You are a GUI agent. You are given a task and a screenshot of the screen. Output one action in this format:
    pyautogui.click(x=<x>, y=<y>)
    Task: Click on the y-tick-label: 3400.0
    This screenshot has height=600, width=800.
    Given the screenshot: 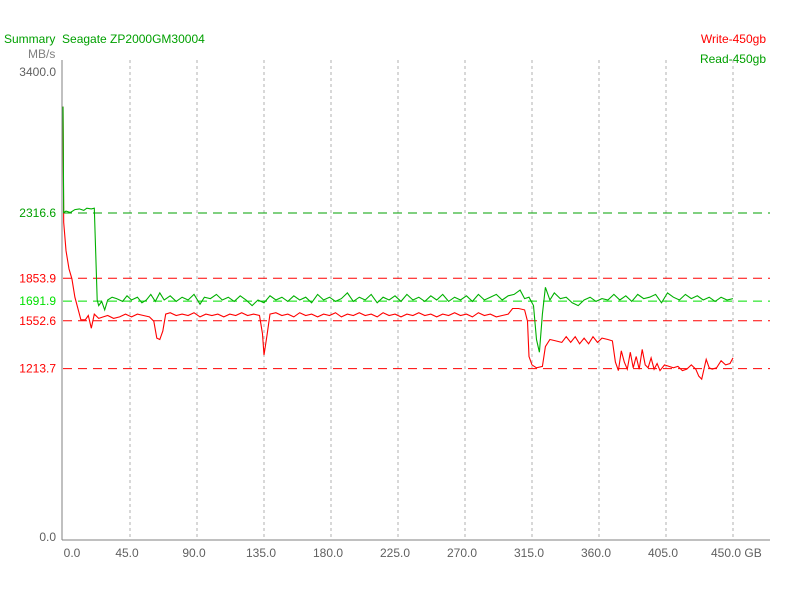 What is the action you would take?
    pyautogui.click(x=37, y=72)
    